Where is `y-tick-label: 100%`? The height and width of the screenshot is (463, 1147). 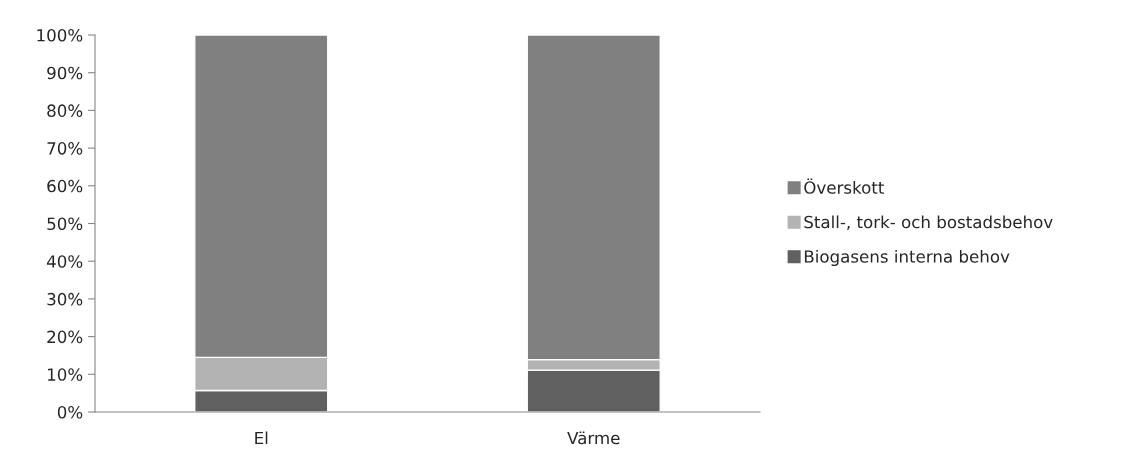 y-tick-label: 100% is located at coordinates (60, 35).